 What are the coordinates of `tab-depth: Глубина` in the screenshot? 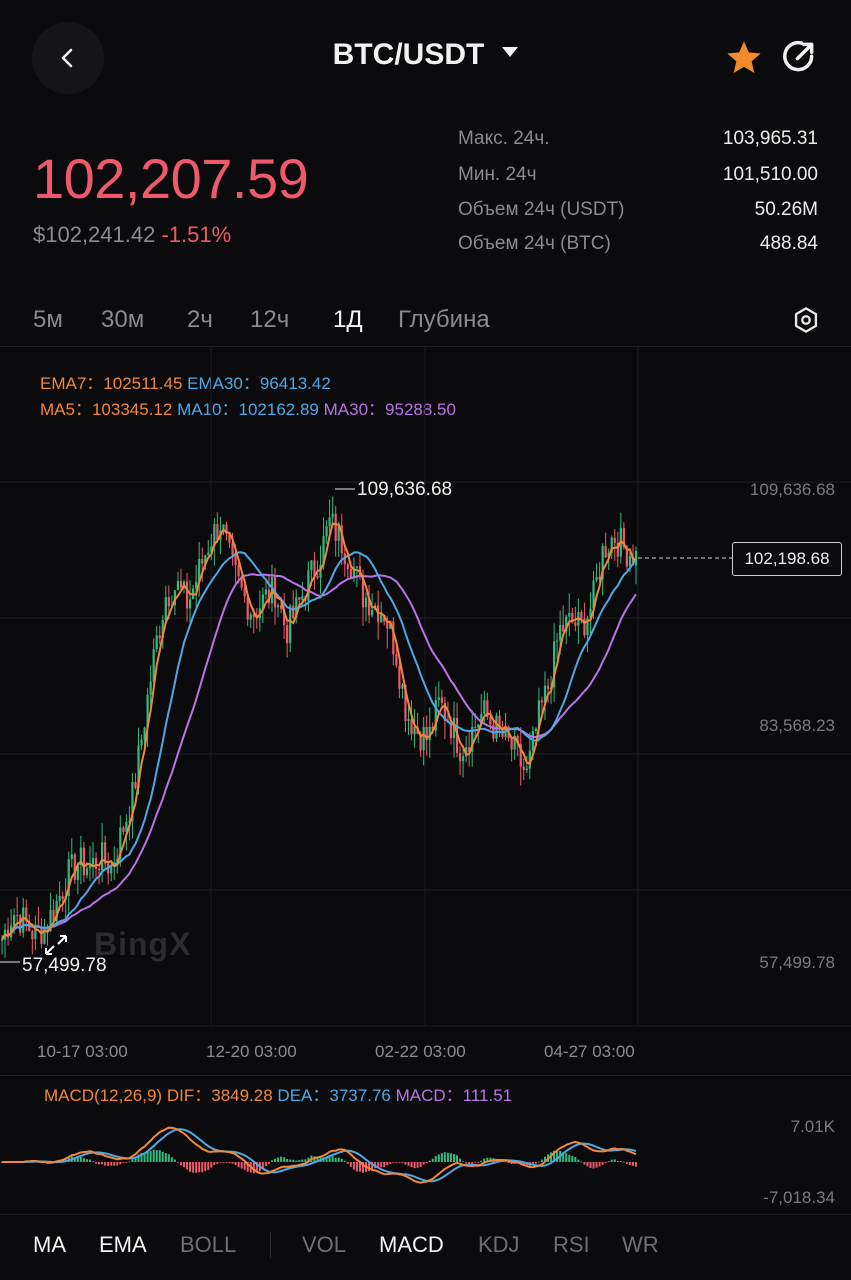 It's located at (444, 319).